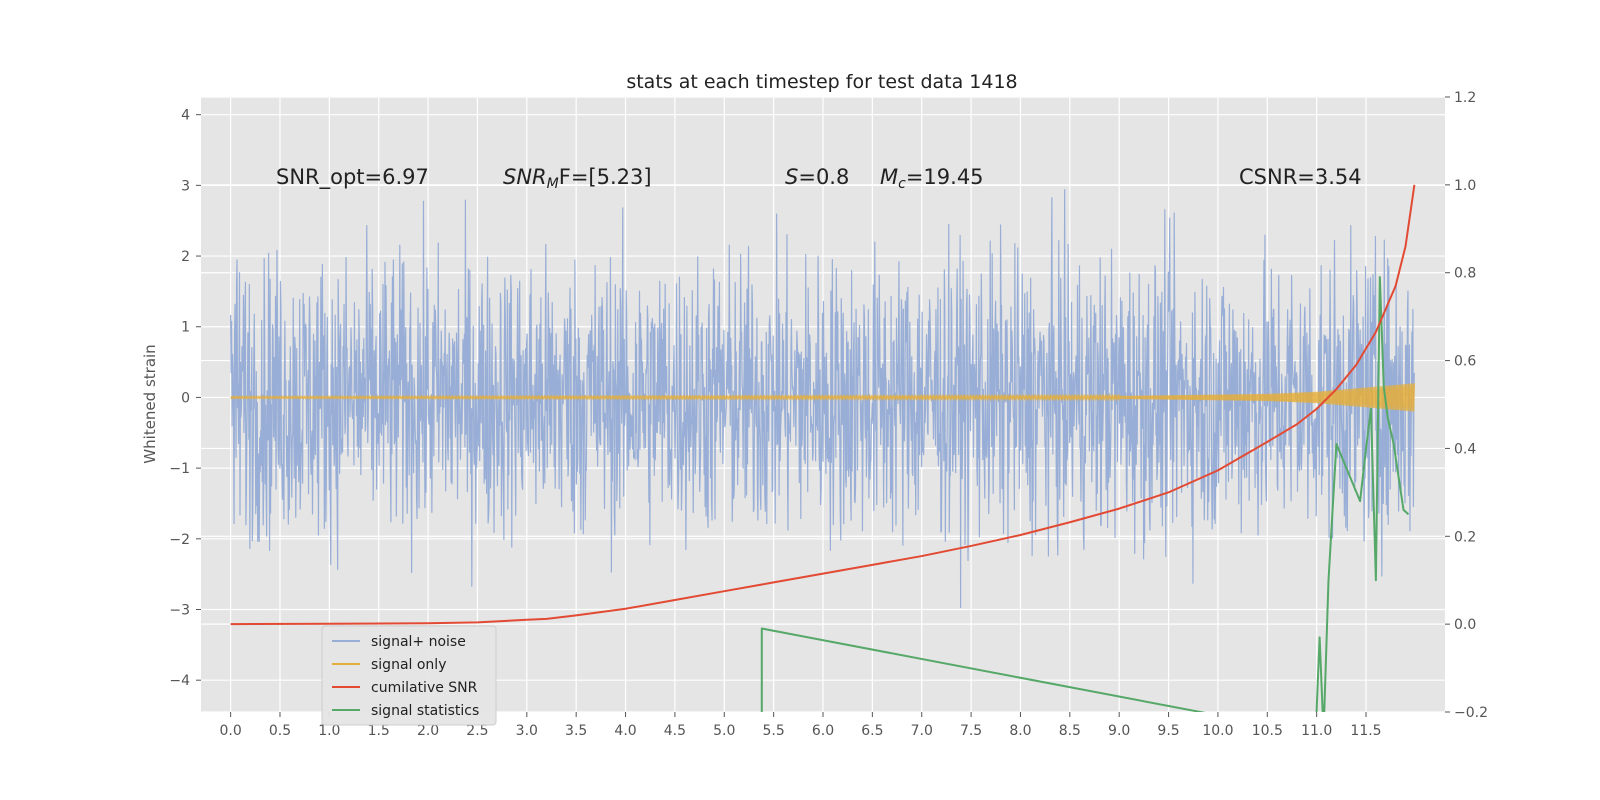 This screenshot has width=1600, height=800. I want to click on y2-tick-label: −0.2, so click(1471, 713).